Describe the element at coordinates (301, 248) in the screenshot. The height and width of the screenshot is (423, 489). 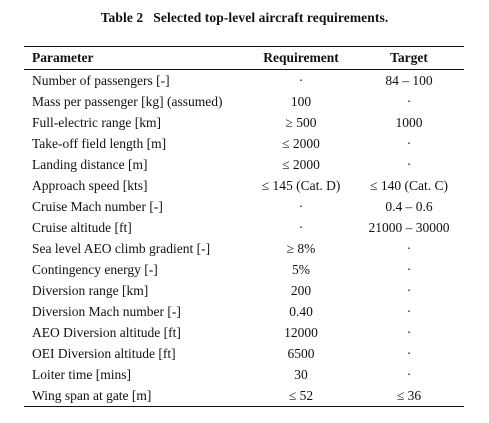
I see `cell-requirement: ≥ 8%` at that location.